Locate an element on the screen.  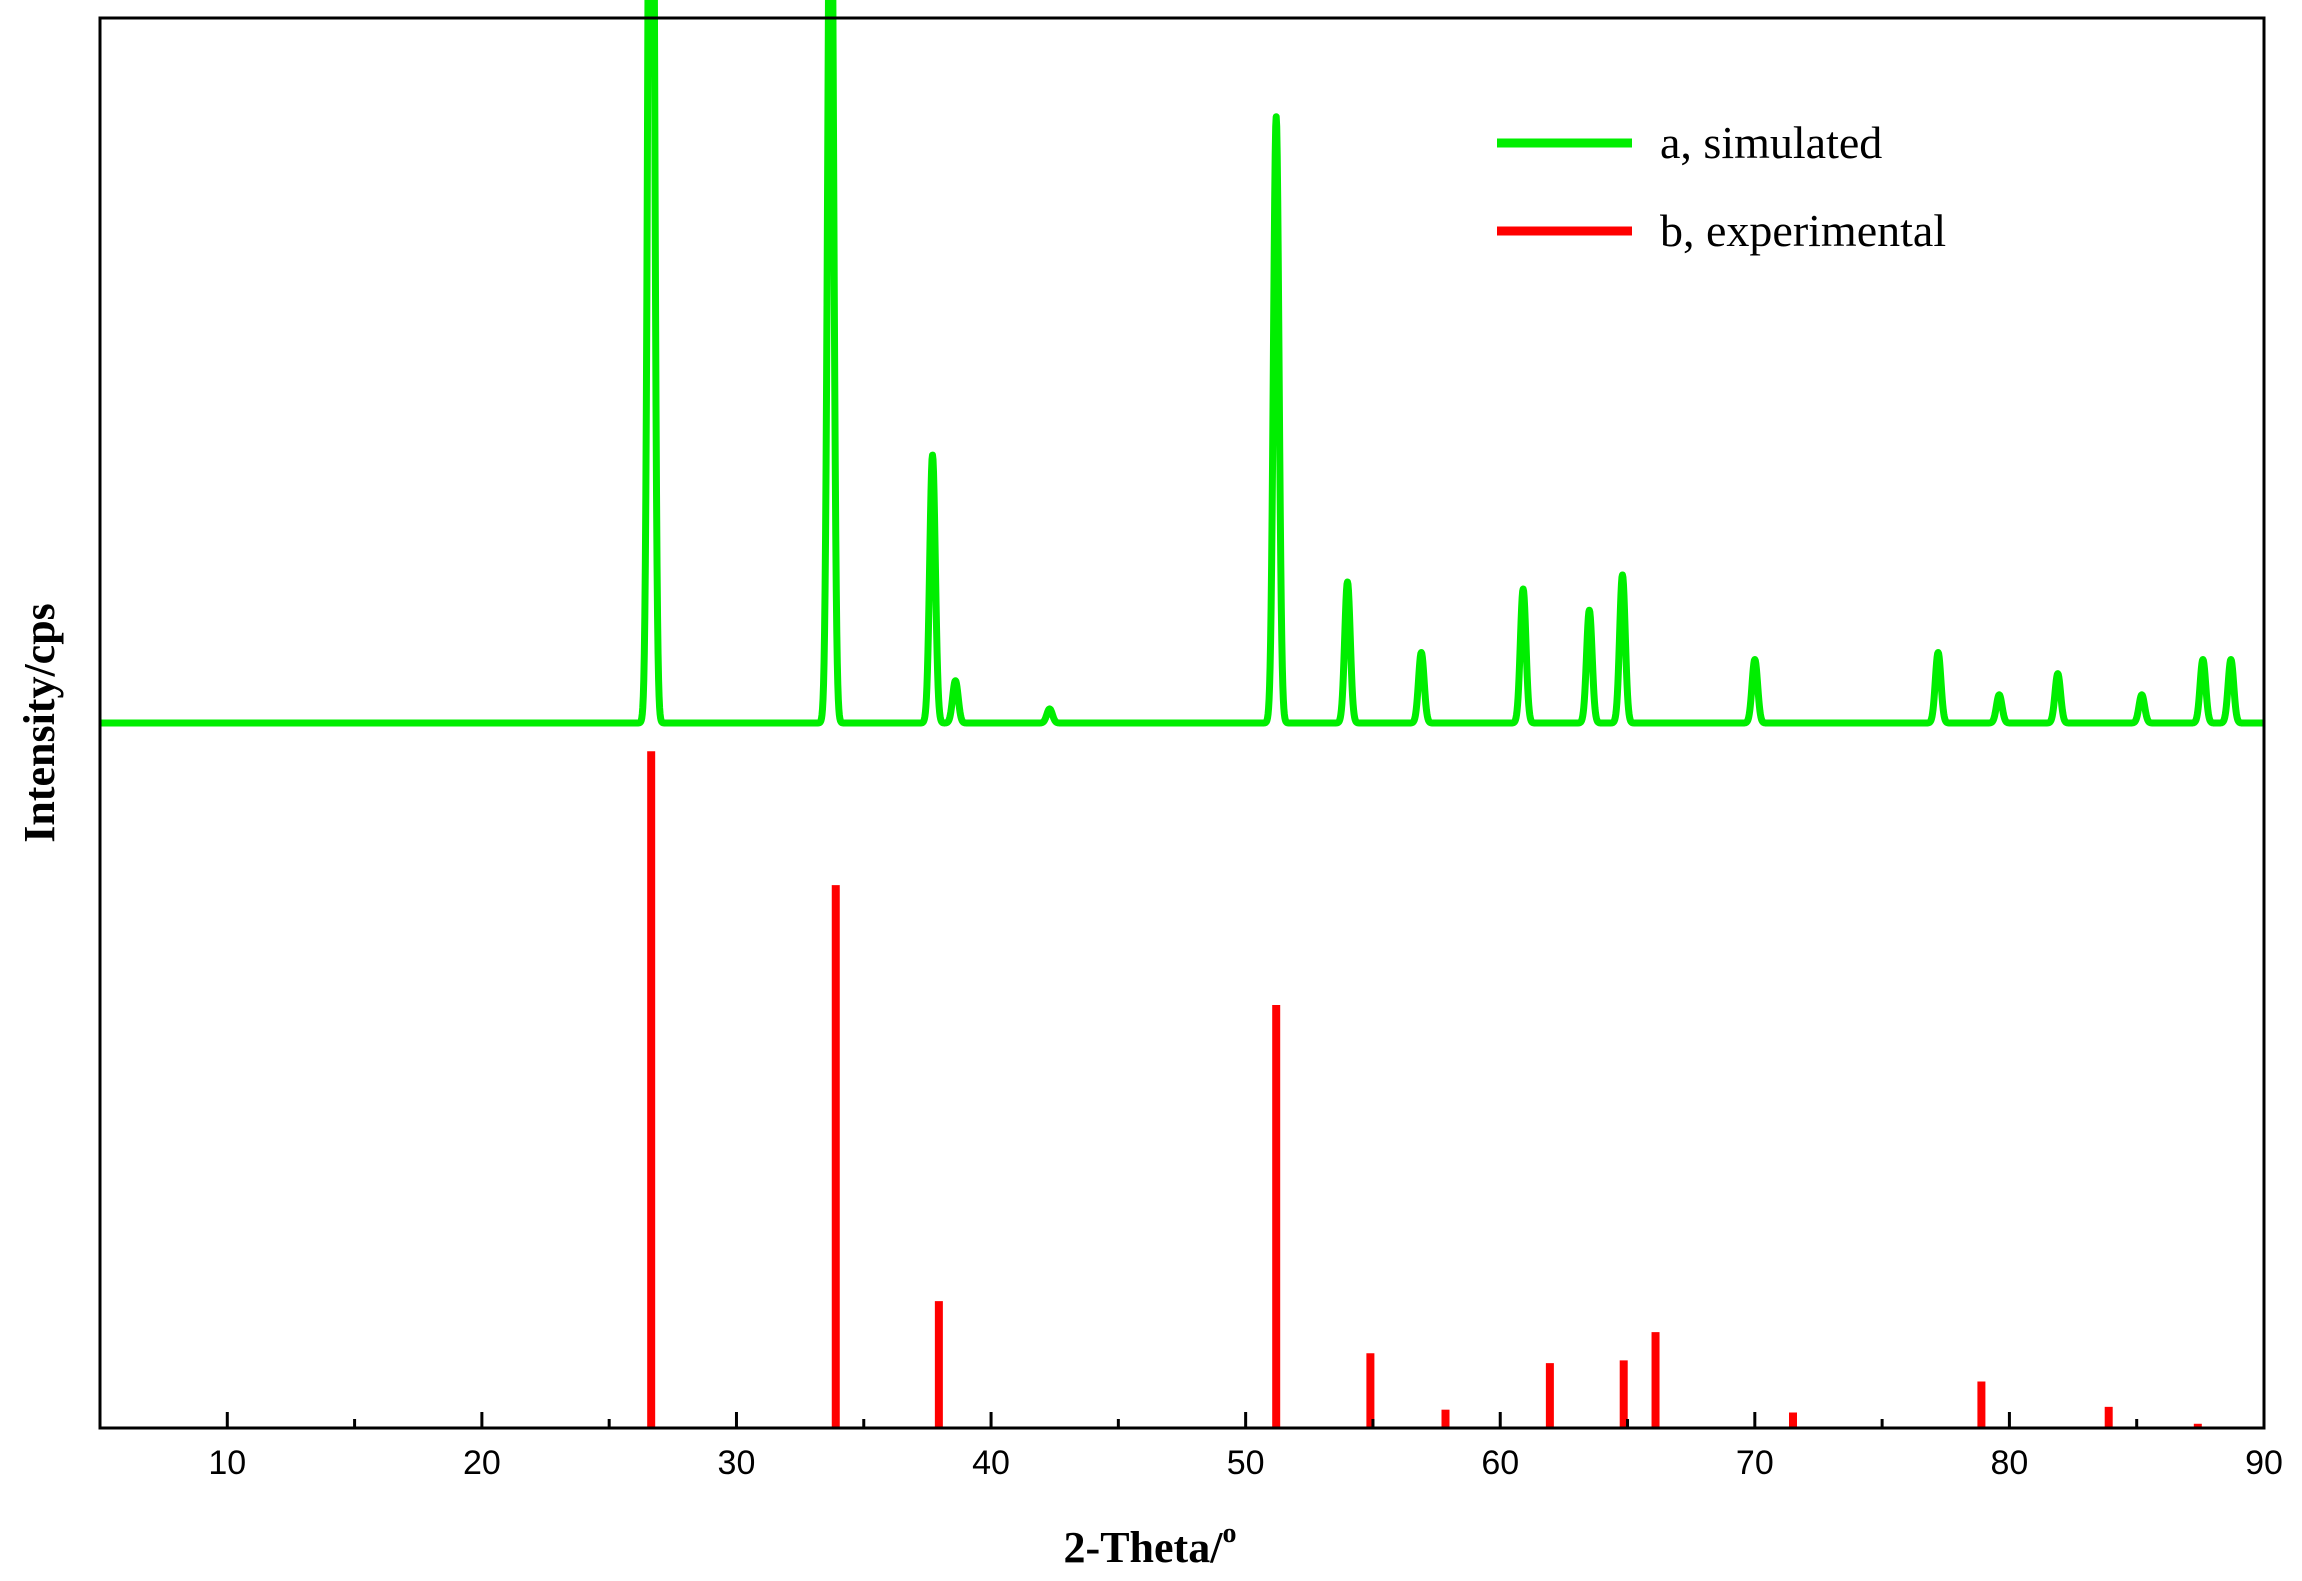
x-tick-label: 40 is located at coordinates (991, 1463).